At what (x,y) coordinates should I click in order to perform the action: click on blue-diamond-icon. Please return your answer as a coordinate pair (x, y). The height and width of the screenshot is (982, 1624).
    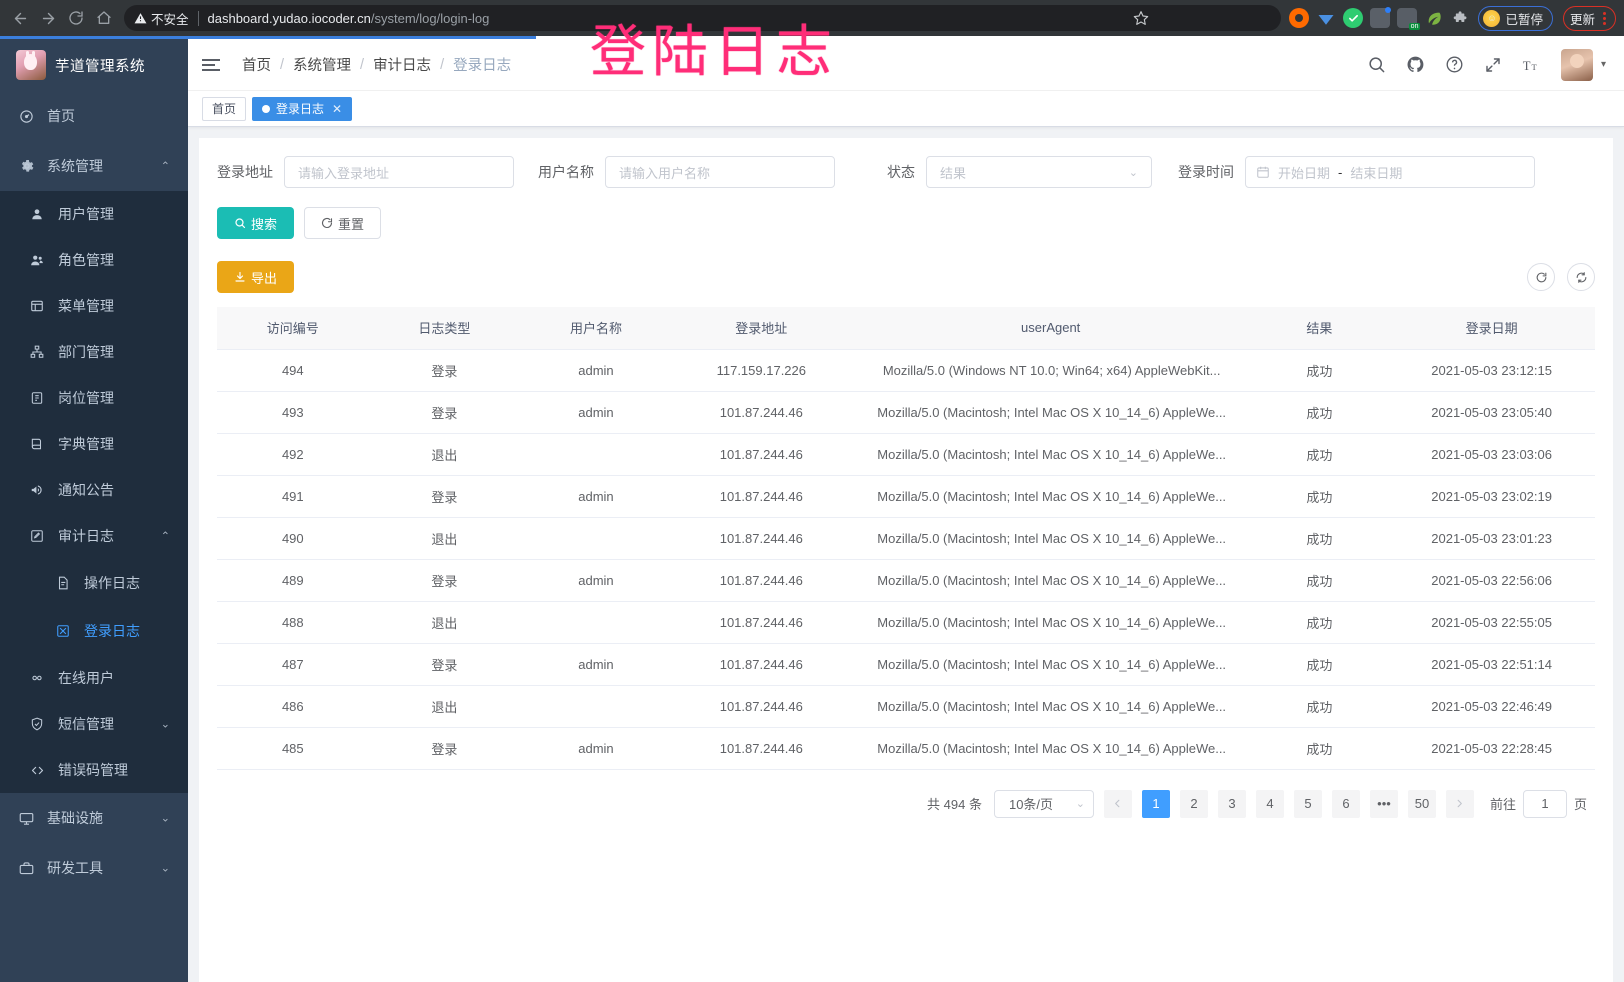
    Looking at the image, I should click on (1326, 18).